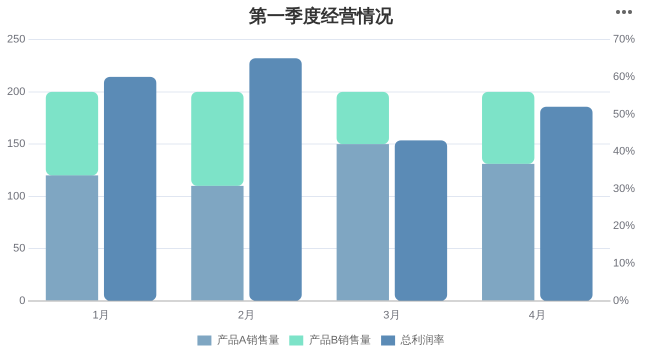  What do you see at coordinates (16, 196) in the screenshot?
I see `y-tick-label: 100` at bounding box center [16, 196].